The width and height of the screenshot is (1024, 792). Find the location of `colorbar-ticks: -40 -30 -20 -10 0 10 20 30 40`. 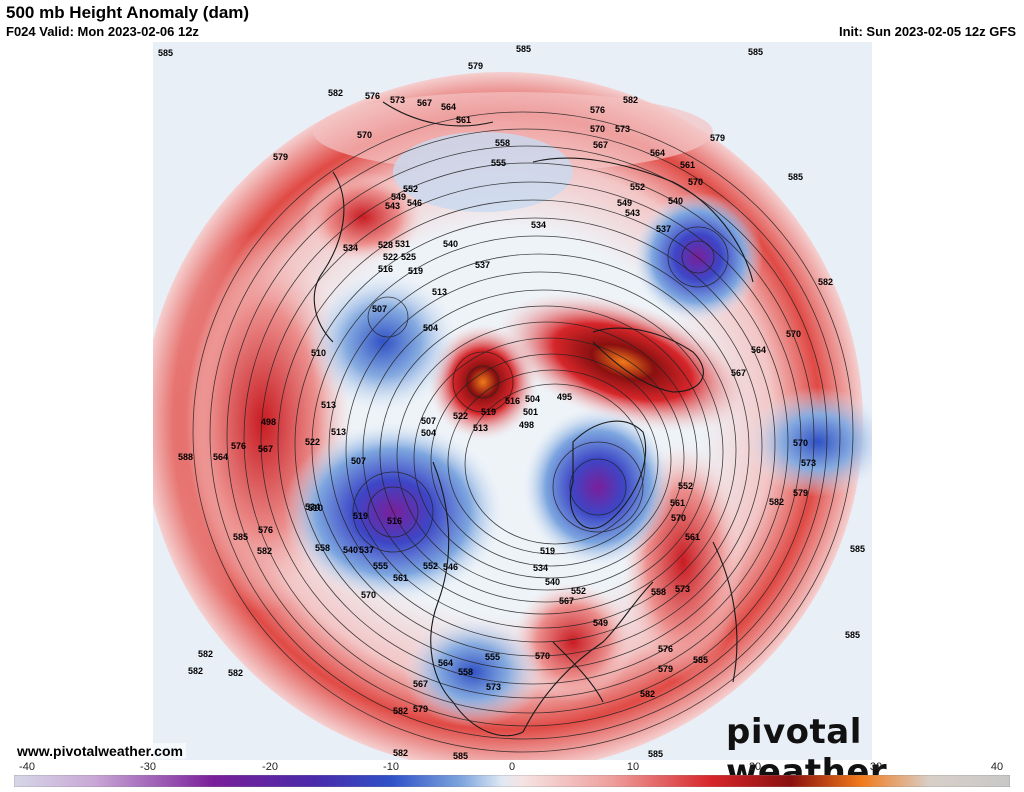

colorbar-ticks: -40 -30 -20 -10 0 10 20 30 40 is located at coordinates (512, 768).